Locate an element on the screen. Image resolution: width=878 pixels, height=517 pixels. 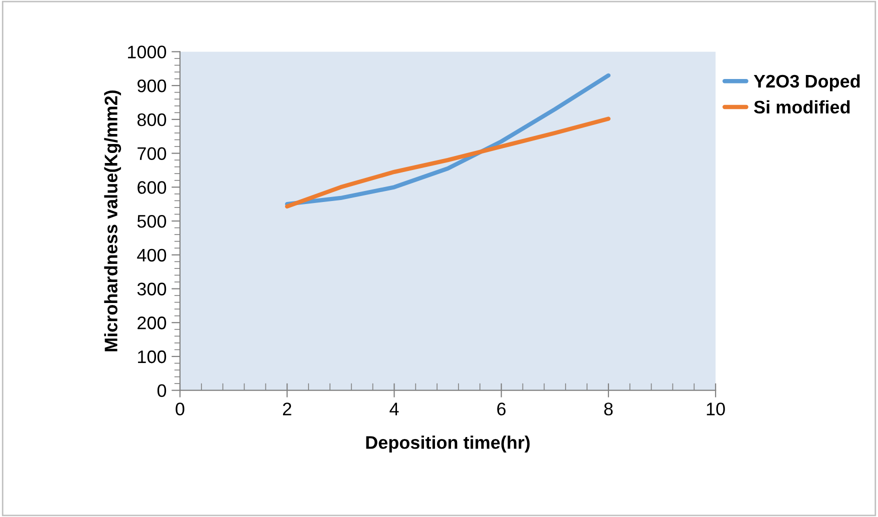
y-tick-label: 200 is located at coordinates (152, 323).